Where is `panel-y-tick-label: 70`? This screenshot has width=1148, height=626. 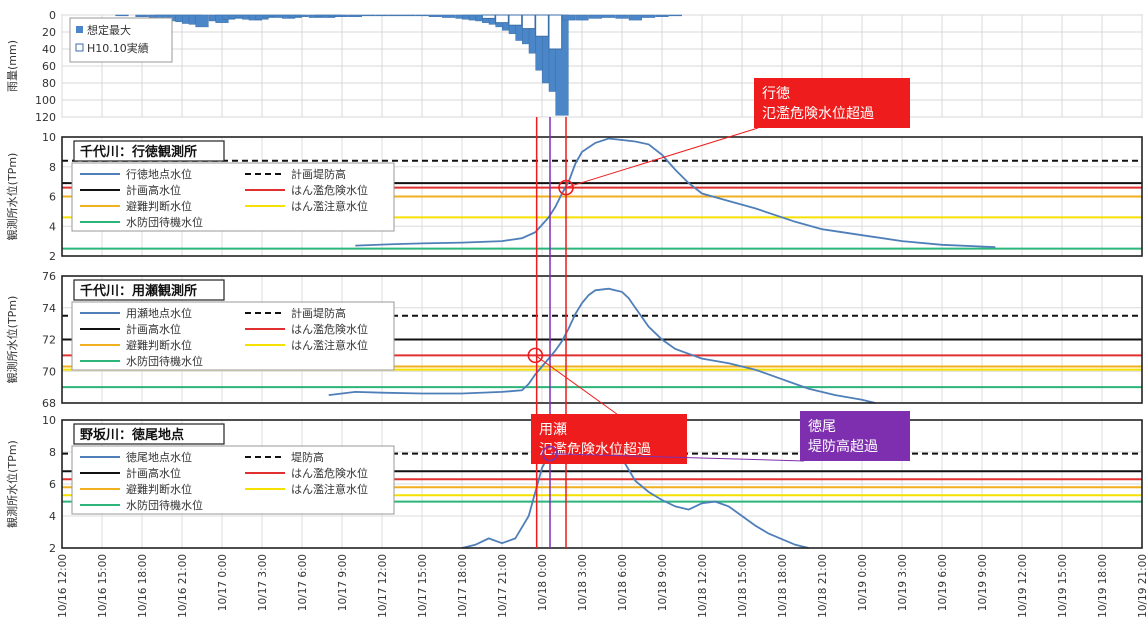
panel-y-tick-label: 70 is located at coordinates (49, 371).